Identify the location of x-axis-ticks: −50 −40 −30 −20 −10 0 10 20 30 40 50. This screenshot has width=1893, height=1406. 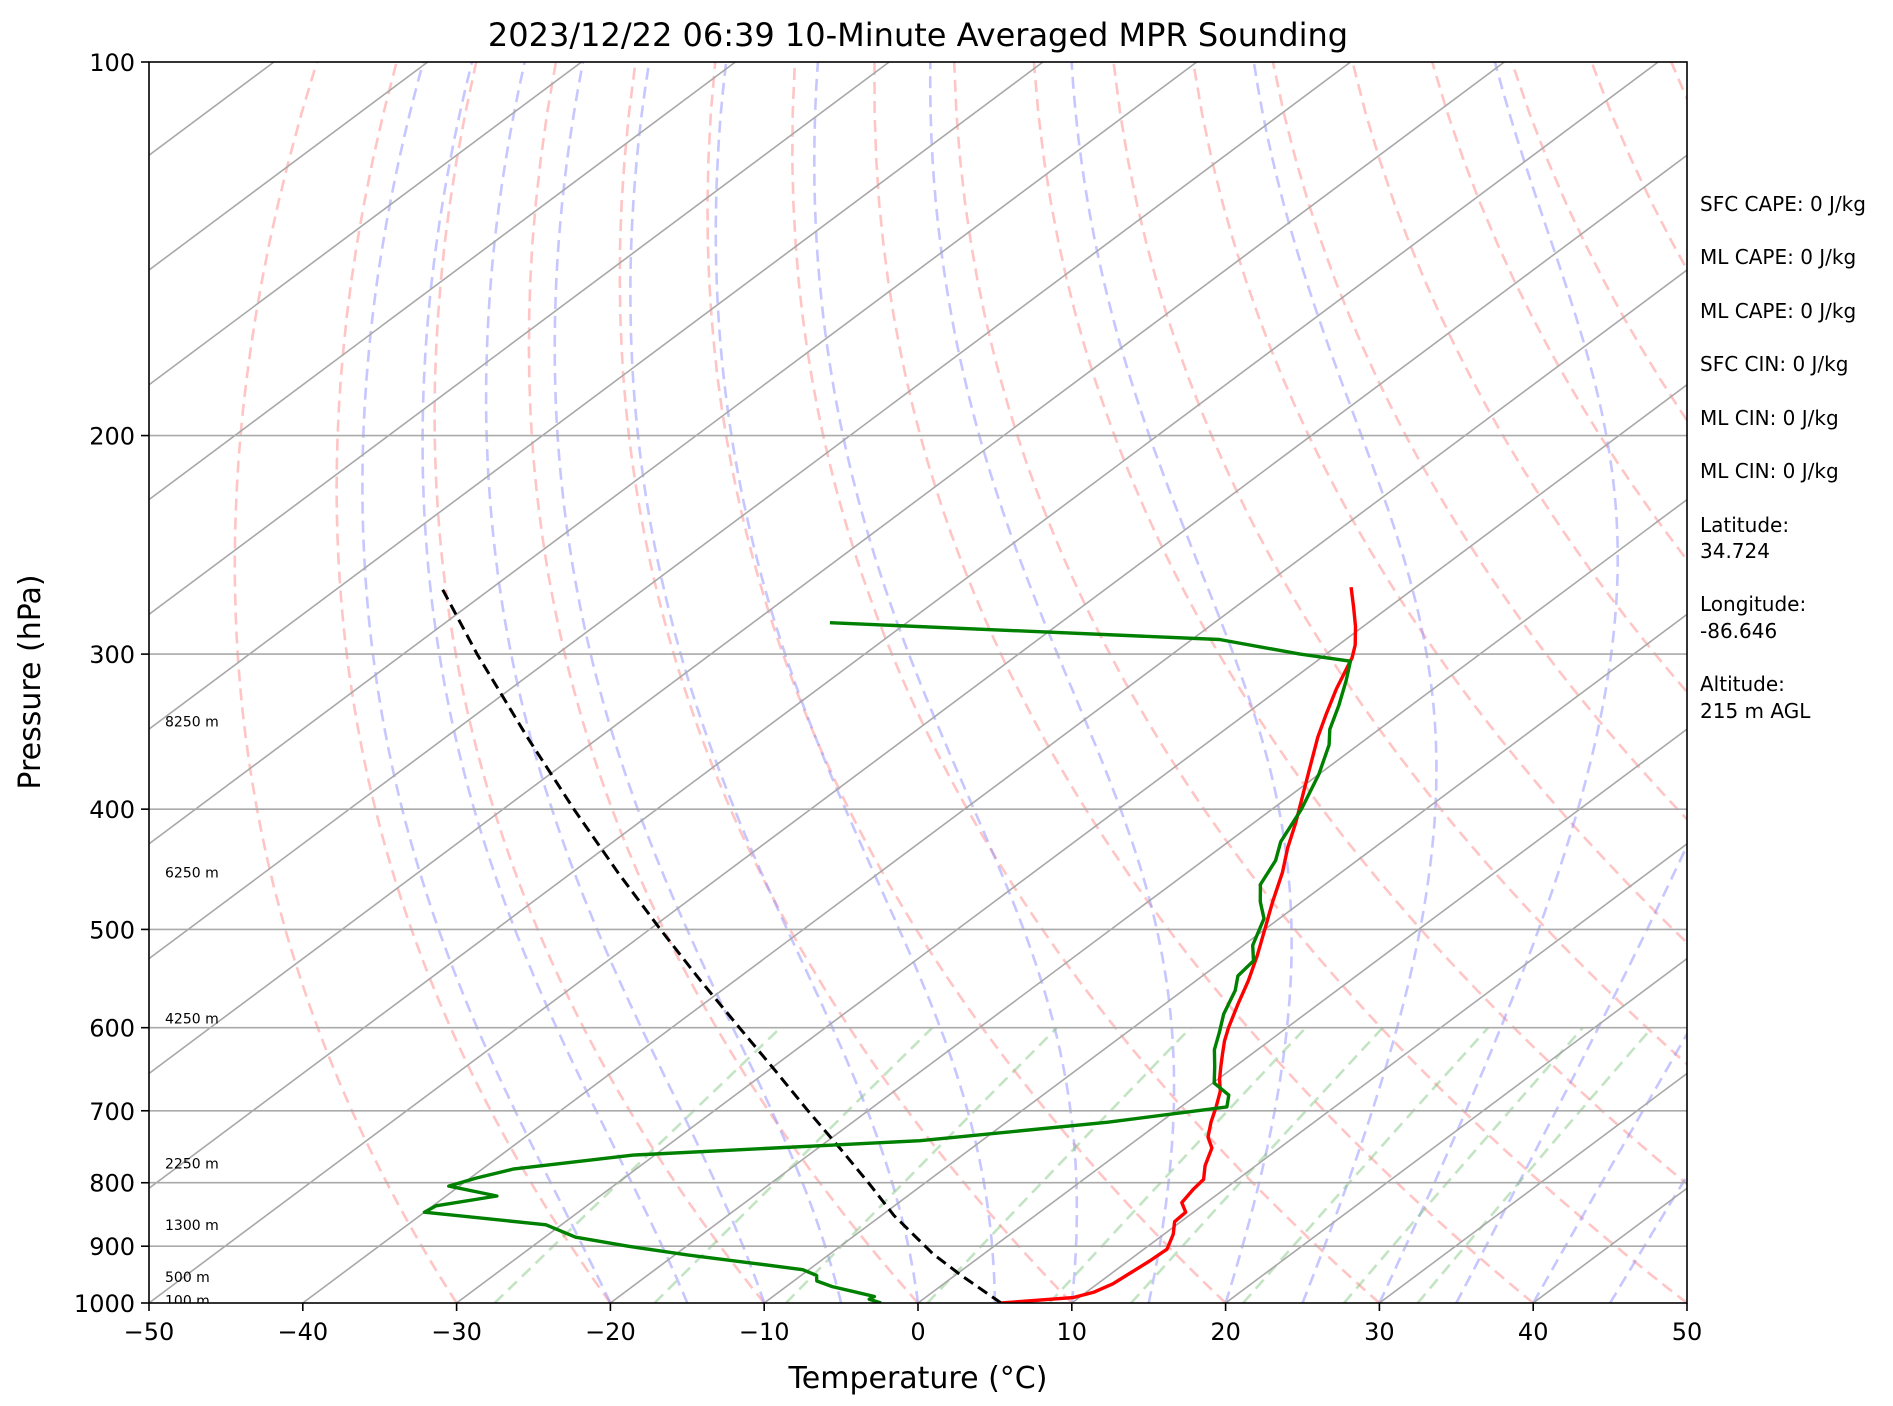
(913, 1324).